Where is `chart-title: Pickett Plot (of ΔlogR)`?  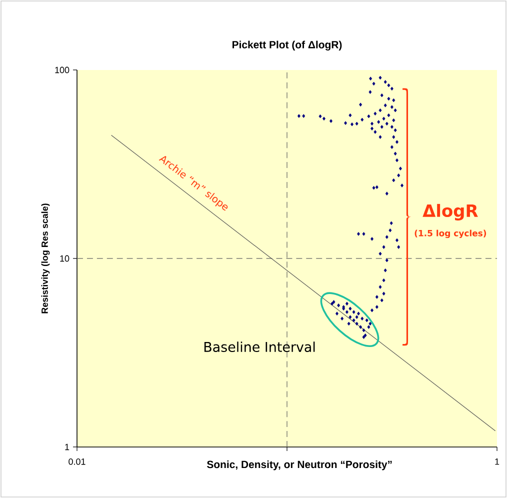 chart-title: Pickett Plot (of ΔlogR) is located at coordinates (287, 45).